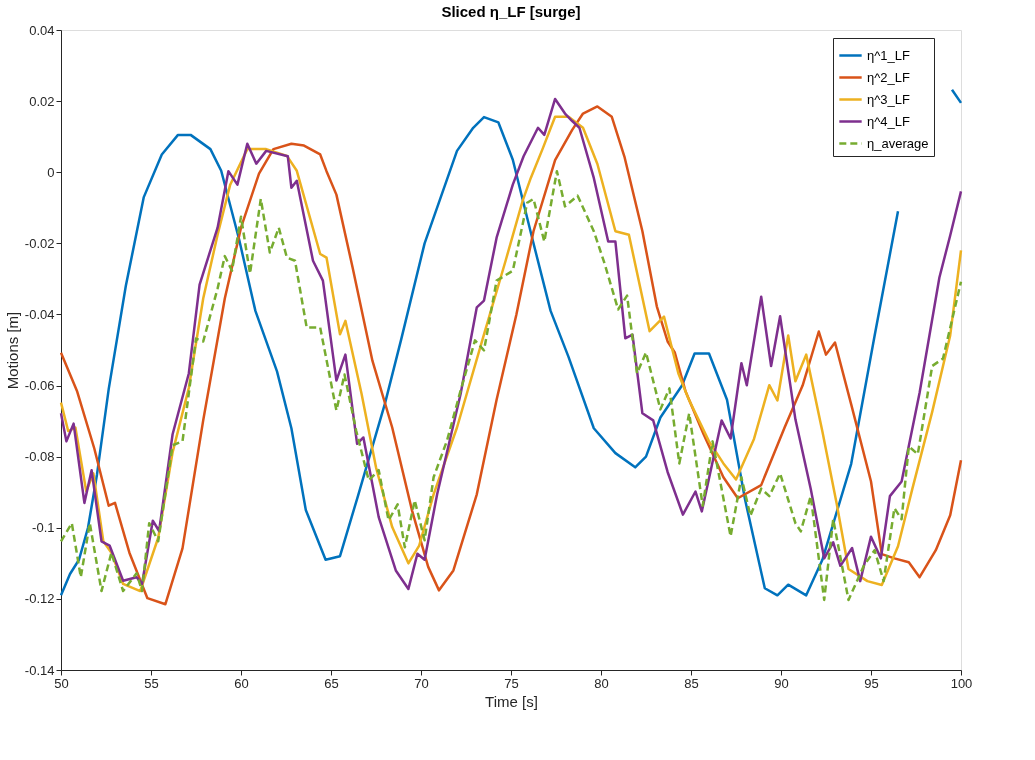  Describe the element at coordinates (39, 670) in the screenshot. I see `y-tick-label: -0.14` at that location.